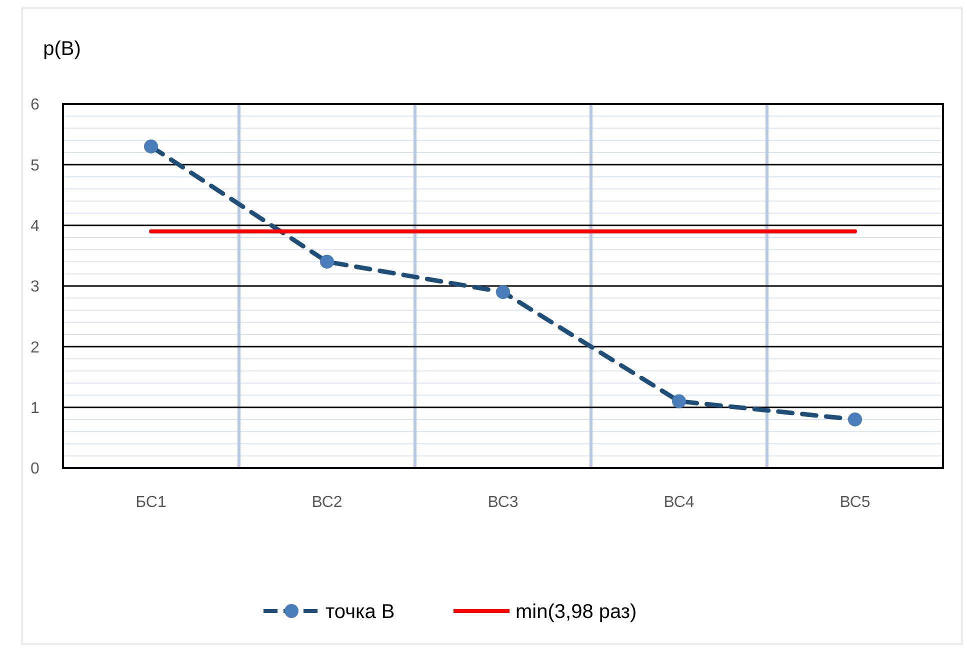 The height and width of the screenshot is (648, 967). I want to click on y-tick-label: 0, so click(35, 469).